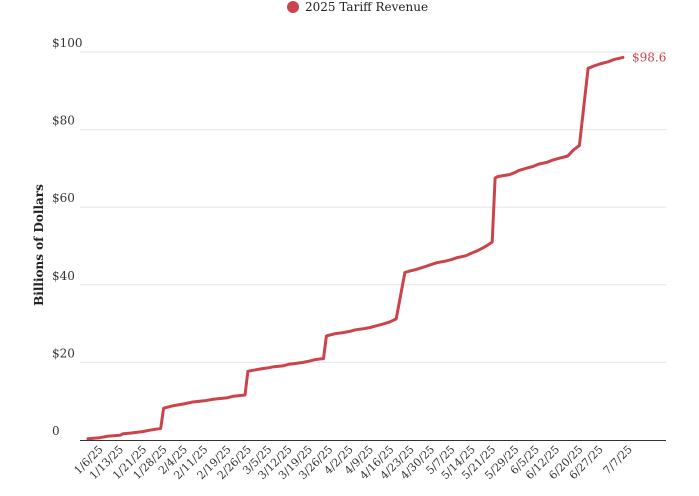 This screenshot has height=496, width=699. I want to click on y-tick-label: $40, so click(63, 276).